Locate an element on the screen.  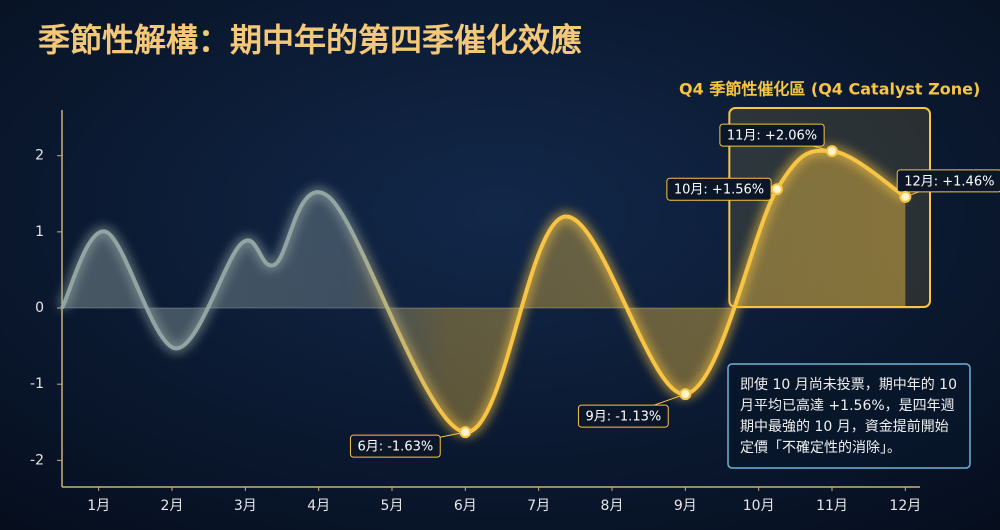
y-tick-label: -2 is located at coordinates (37, 460).